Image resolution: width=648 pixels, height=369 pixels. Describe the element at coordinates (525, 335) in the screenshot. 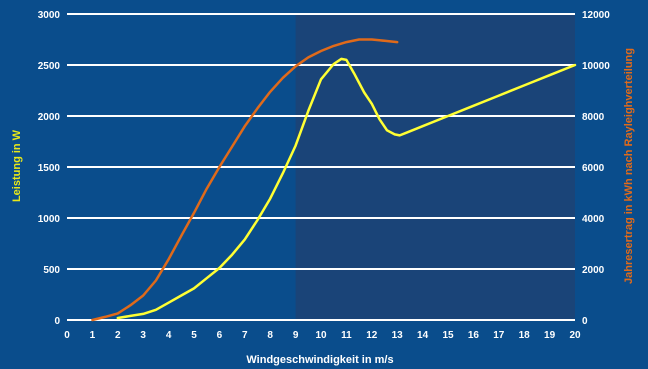

I see `x-tick-label: 18` at that location.